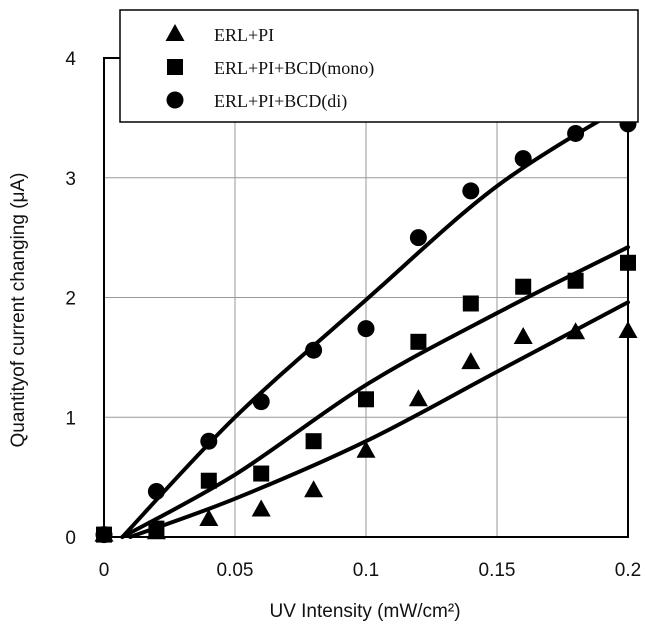  I want to click on legend-marker-circle, so click(175, 100).